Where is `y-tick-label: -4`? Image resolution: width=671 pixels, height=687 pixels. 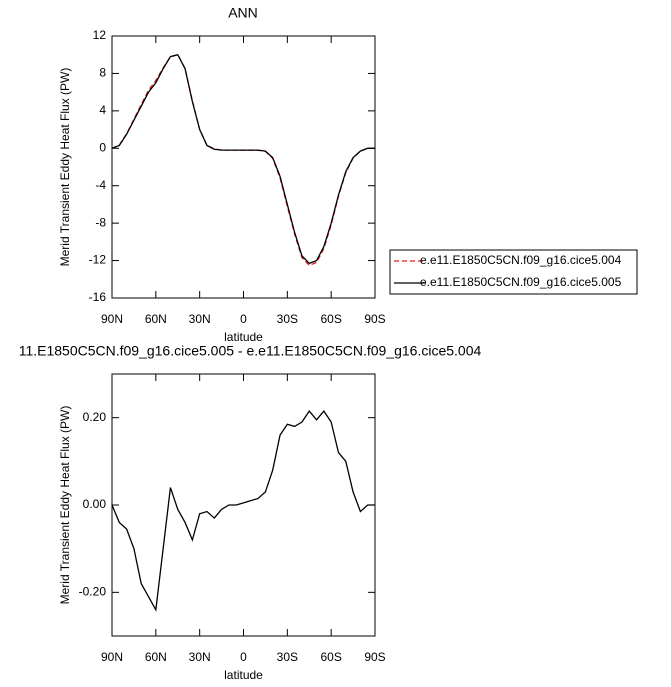
y-tick-label: -4 is located at coordinates (100, 185).